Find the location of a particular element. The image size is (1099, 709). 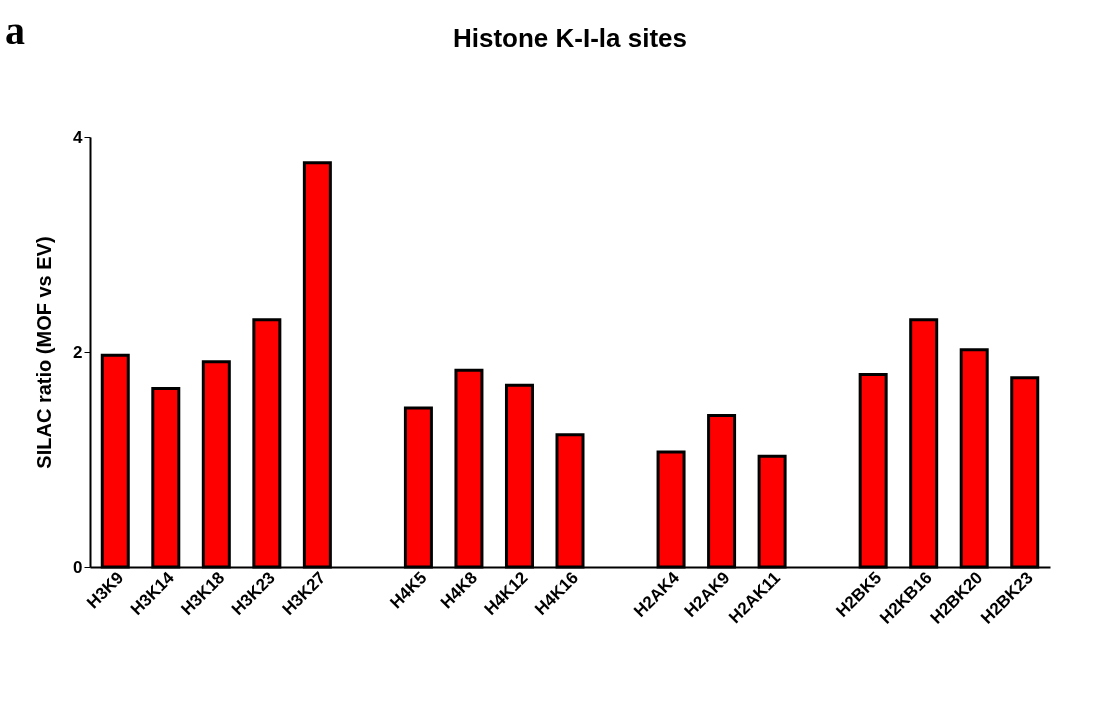

y-tick-label: 0 is located at coordinates (78, 567).